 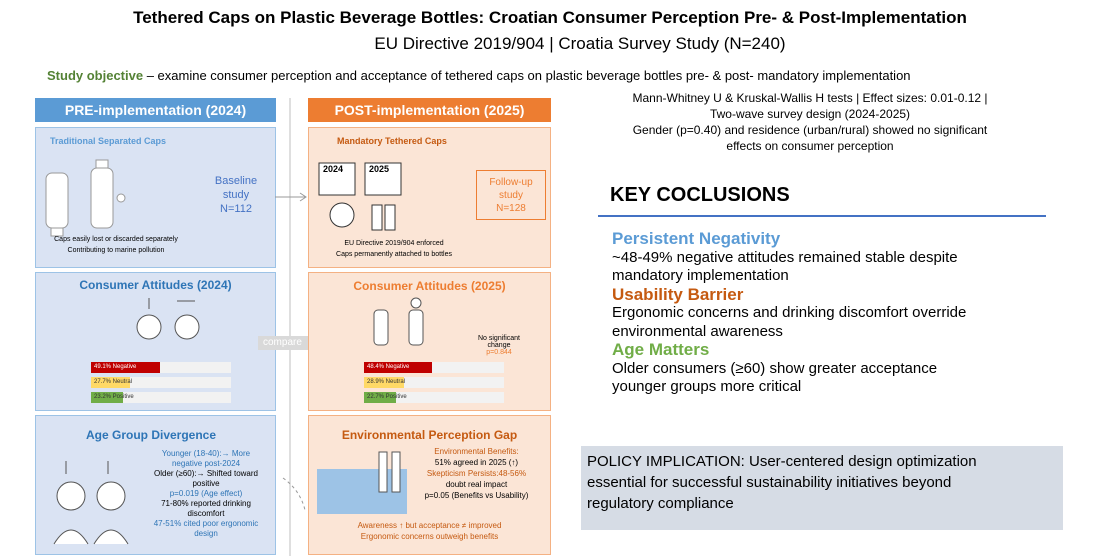 I want to click on line: Environmental Benefits:, so click(x=476, y=451).